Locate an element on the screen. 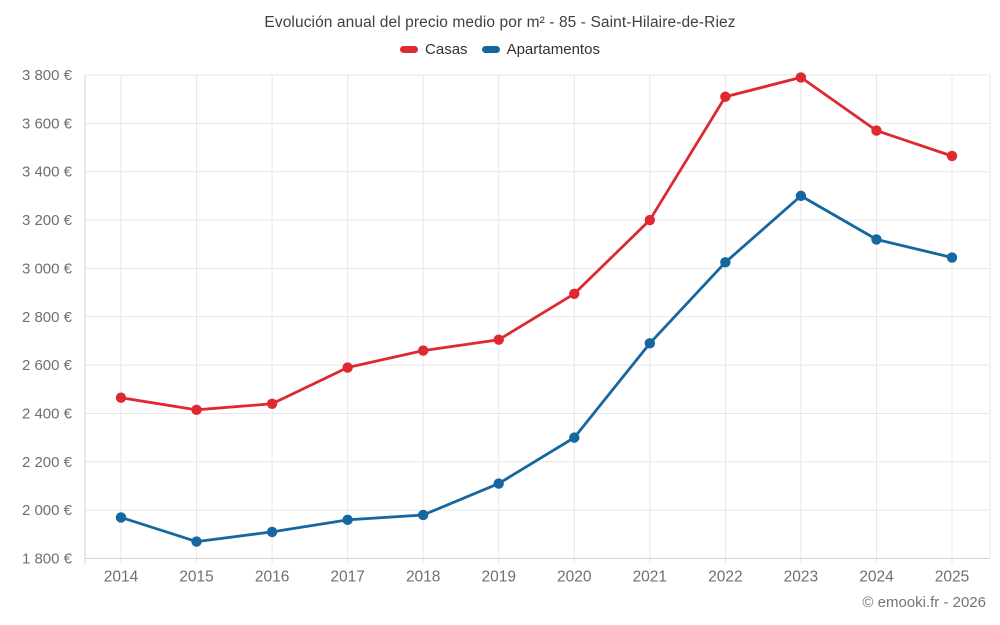 The width and height of the screenshot is (1000, 625). data-point-apartamentos-2020 is located at coordinates (574, 437).